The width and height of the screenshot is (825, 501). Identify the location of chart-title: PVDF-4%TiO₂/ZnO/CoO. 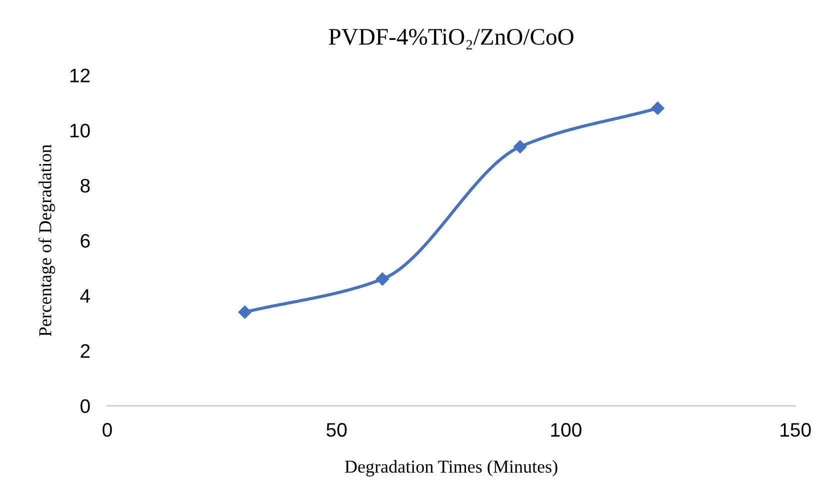
(451, 39).